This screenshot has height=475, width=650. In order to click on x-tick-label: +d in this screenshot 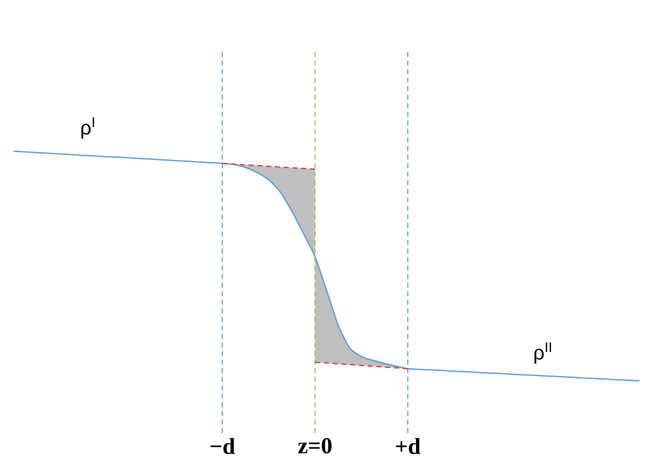, I will do `click(408, 446)`.